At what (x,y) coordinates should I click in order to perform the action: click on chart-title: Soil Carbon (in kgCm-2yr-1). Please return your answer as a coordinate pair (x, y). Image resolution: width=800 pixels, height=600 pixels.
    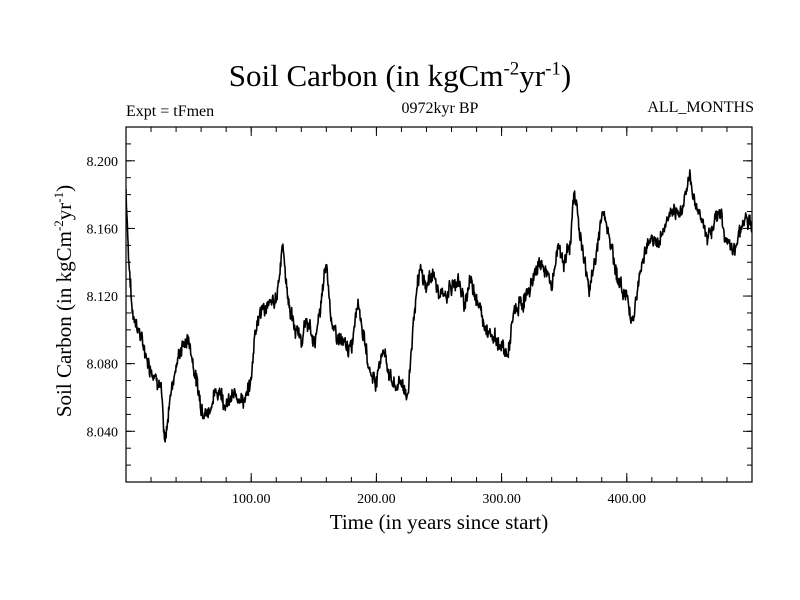
    Looking at the image, I should click on (400, 75).